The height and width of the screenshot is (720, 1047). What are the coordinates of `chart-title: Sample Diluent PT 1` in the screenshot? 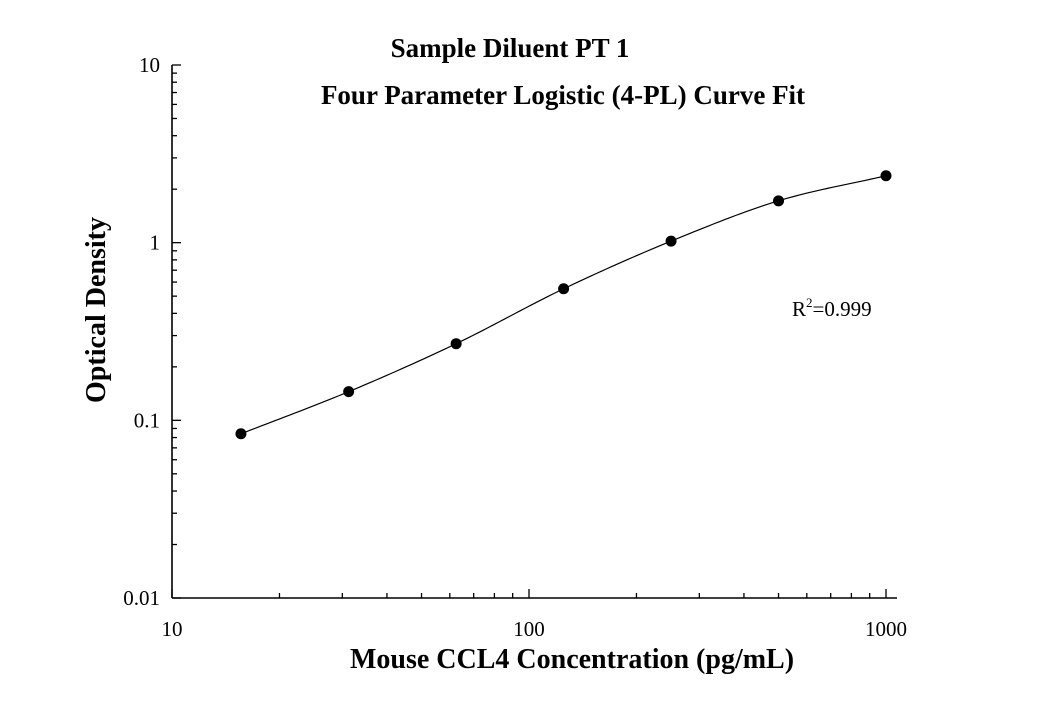 It's located at (510, 48).